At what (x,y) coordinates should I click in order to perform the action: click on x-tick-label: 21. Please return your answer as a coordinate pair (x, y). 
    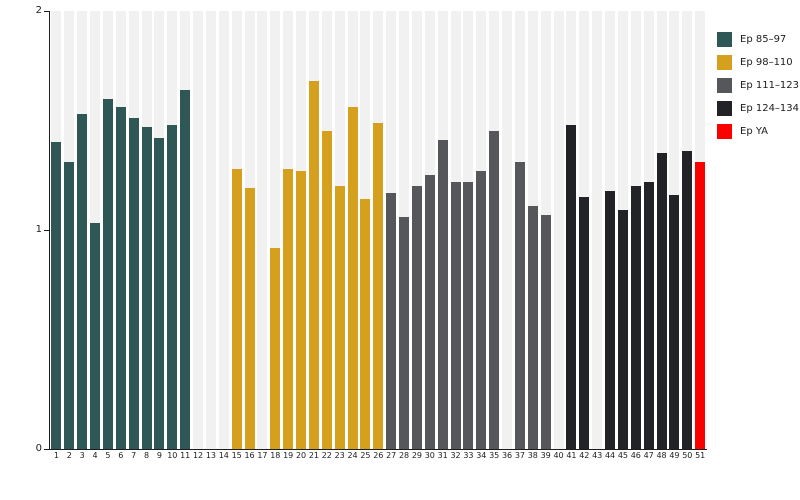
    Looking at the image, I should click on (314, 455).